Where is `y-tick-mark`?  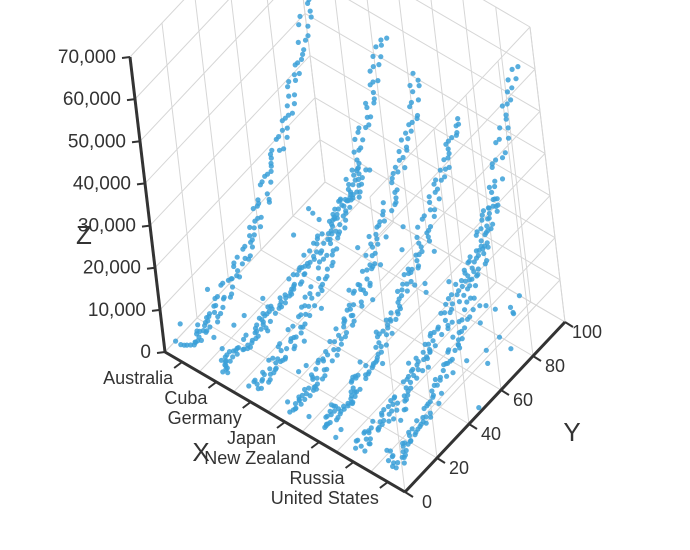 y-tick-mark is located at coordinates (473, 426).